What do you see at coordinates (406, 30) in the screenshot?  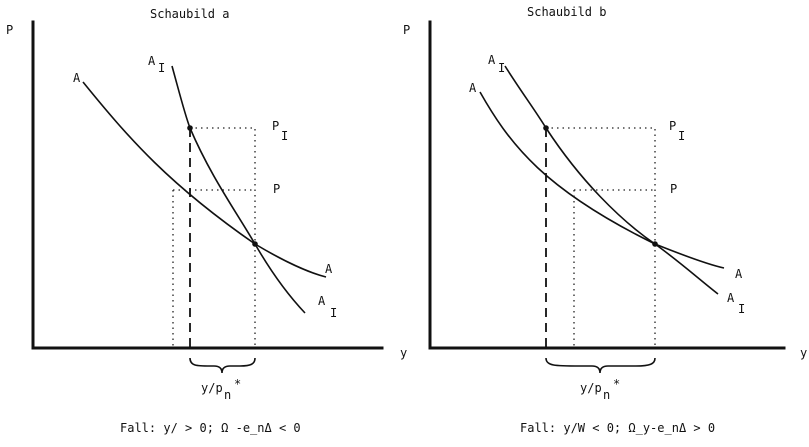 I see `panel-b-y-axis-label: P` at bounding box center [406, 30].